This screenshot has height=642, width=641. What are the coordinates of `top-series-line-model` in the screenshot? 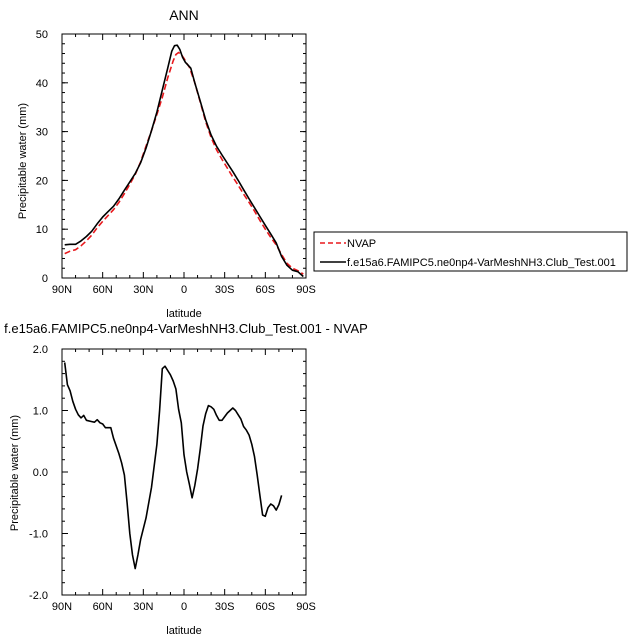 It's located at (184, 161).